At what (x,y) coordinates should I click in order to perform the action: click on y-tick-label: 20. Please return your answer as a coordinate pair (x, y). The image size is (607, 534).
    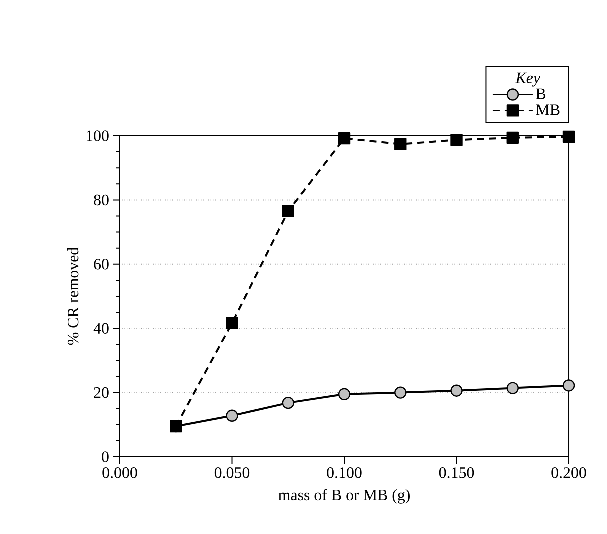
    Looking at the image, I should click on (101, 392).